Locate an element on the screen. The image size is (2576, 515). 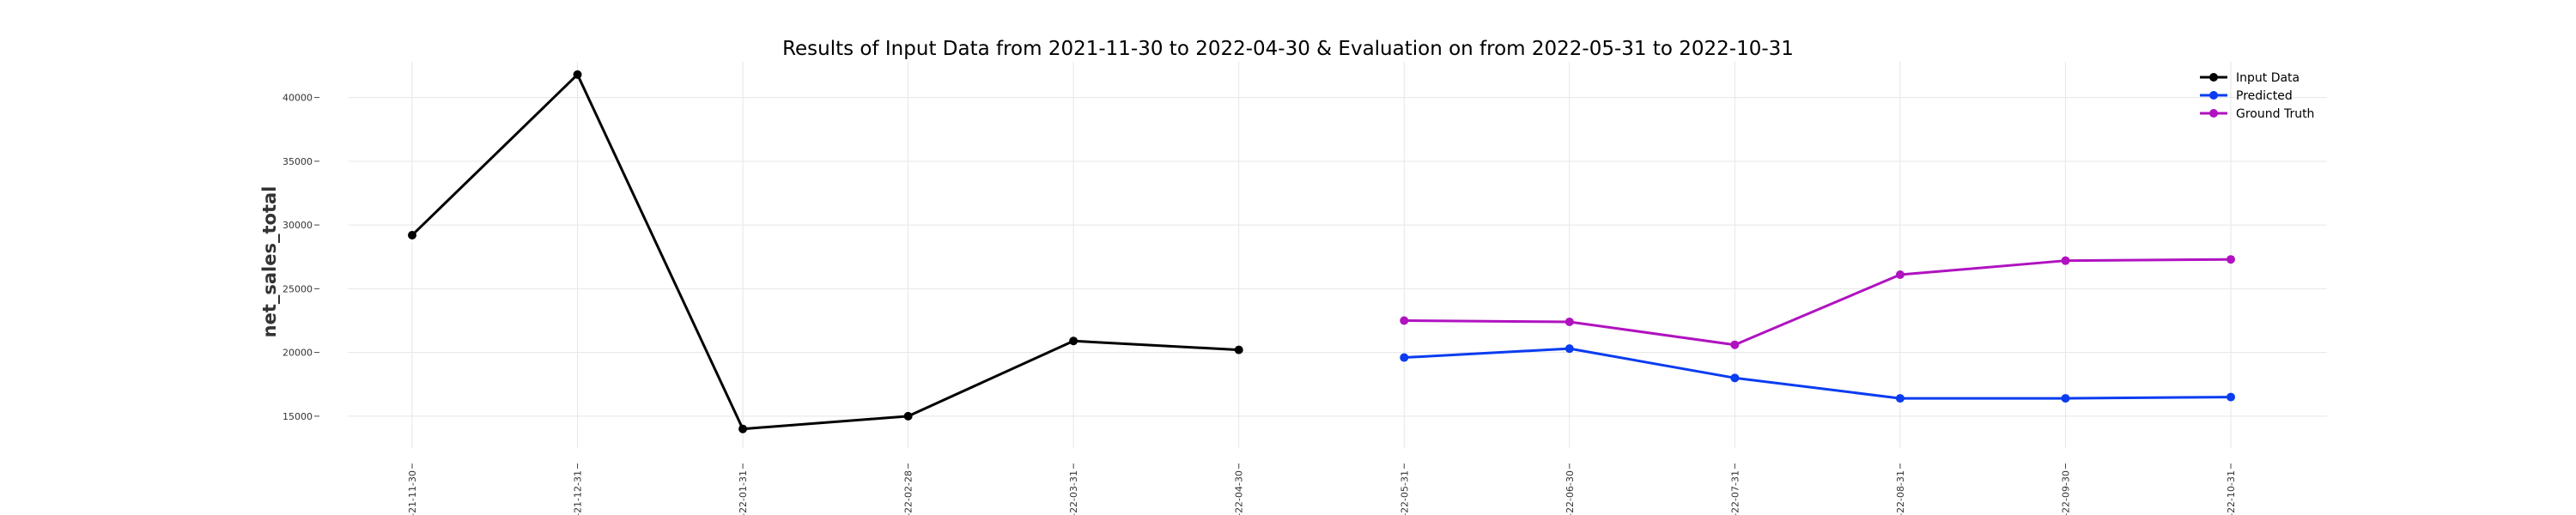
x-tick-label: -22-05-31 is located at coordinates (1404, 492).